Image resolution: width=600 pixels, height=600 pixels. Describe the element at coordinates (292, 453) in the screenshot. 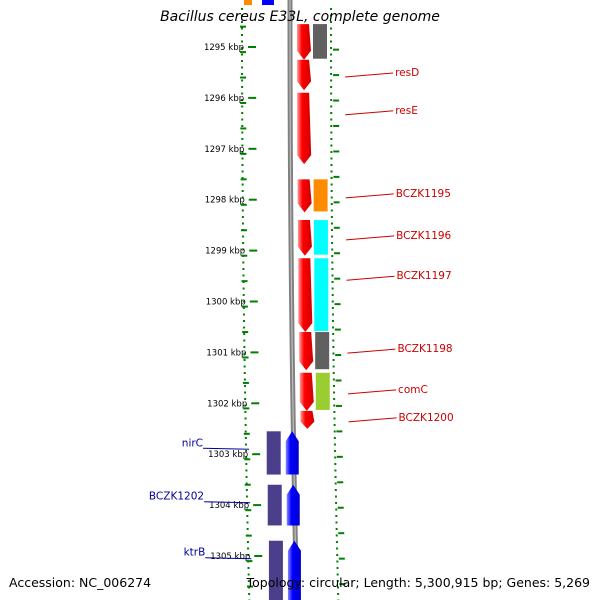

I see `reverse-gene-arrow` at that location.